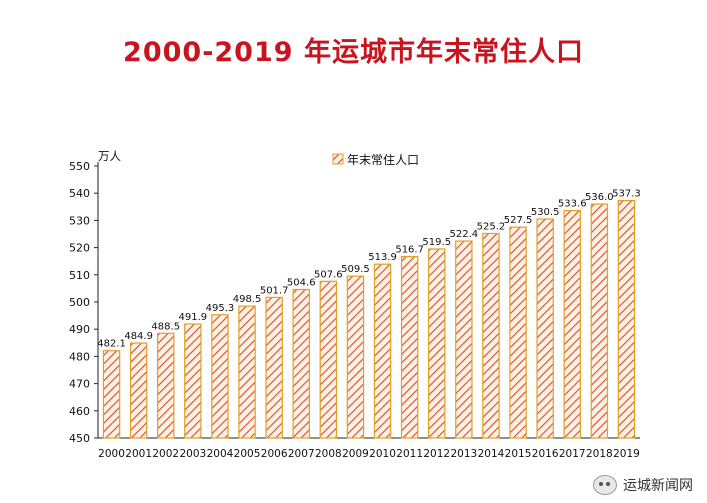 The image size is (707, 503). Describe the element at coordinates (605, 485) in the screenshot. I see `wechat-icon` at that location.